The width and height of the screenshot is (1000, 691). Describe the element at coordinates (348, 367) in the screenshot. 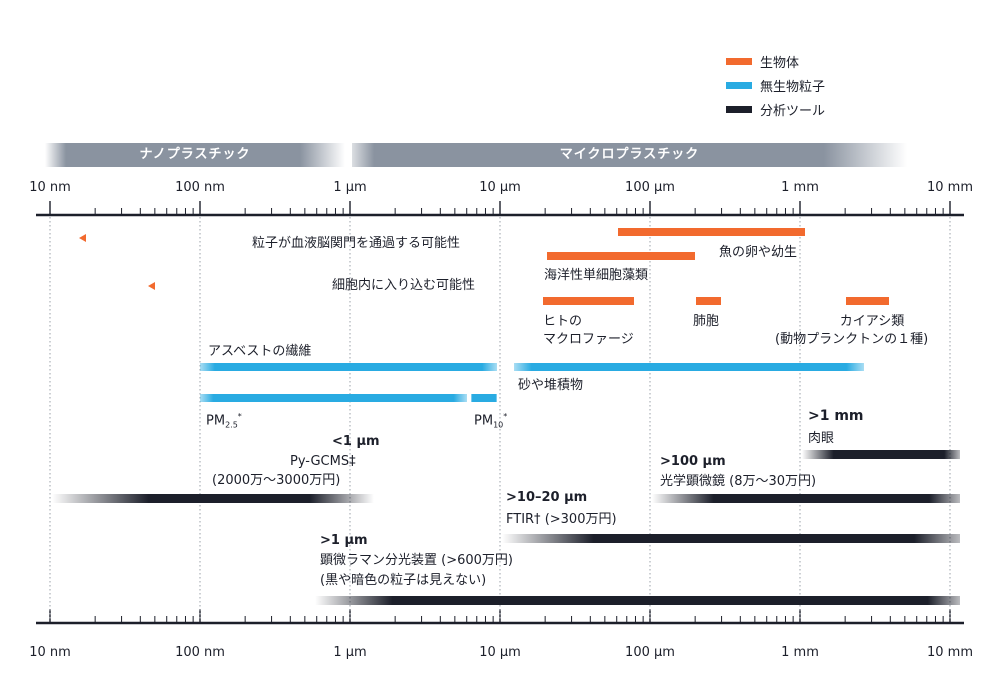

I see `asbestos-bar` at that location.